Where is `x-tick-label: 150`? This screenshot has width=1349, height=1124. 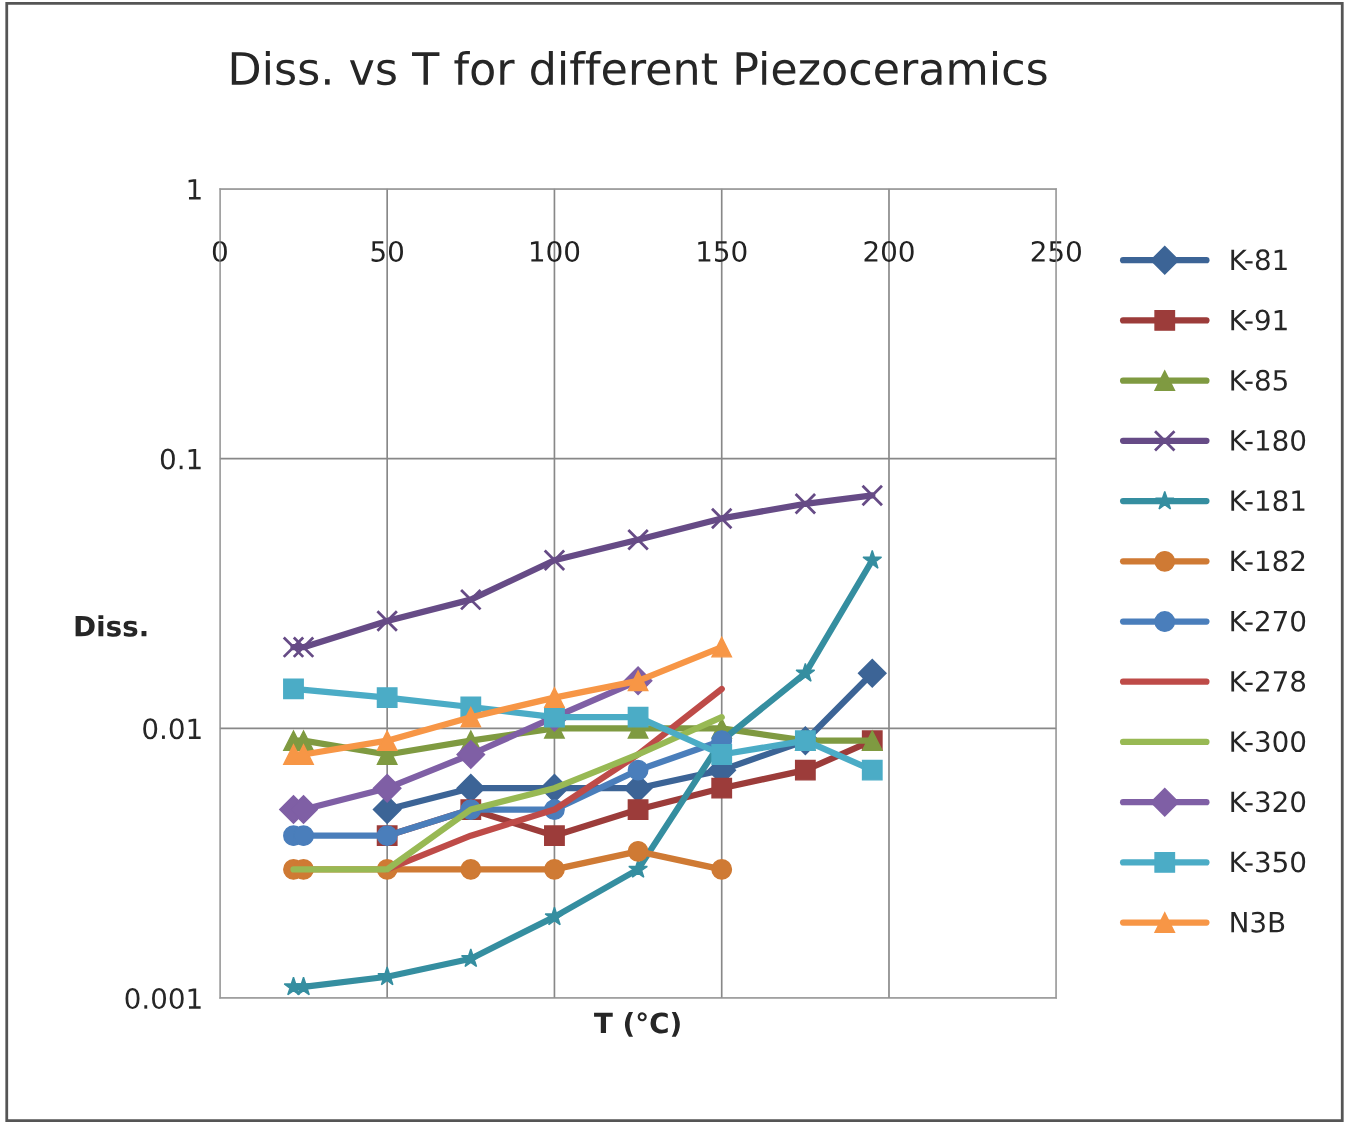
x-tick-label: 150 is located at coordinates (722, 251).